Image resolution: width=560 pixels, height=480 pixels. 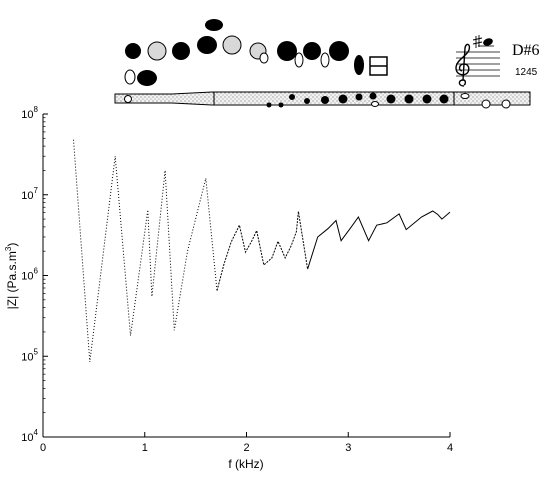 I want to click on x-tick-label: 0, so click(x=43, y=448).